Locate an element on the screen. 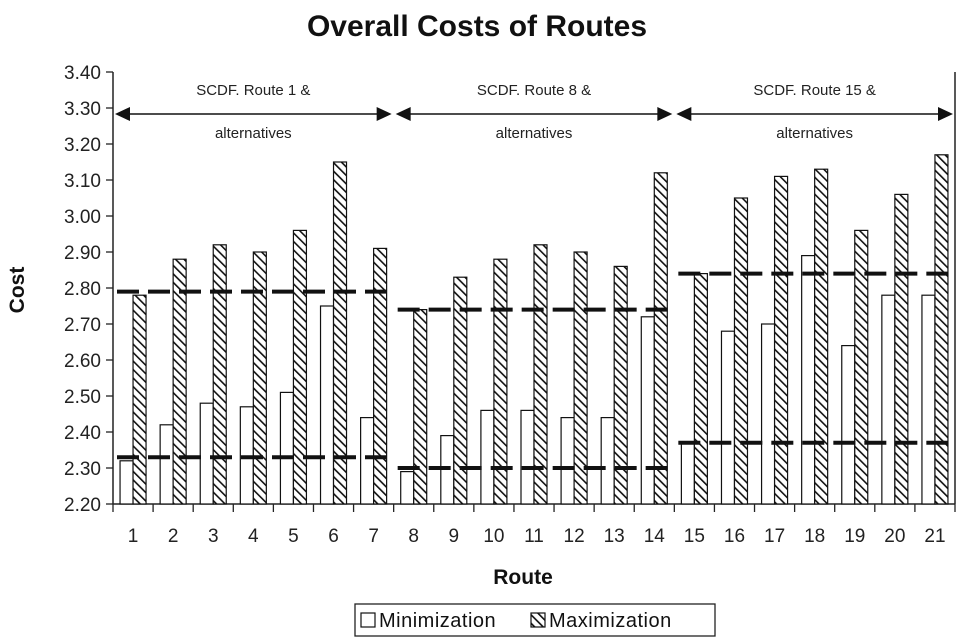  legend-swatch-maximization is located at coordinates (538, 620).